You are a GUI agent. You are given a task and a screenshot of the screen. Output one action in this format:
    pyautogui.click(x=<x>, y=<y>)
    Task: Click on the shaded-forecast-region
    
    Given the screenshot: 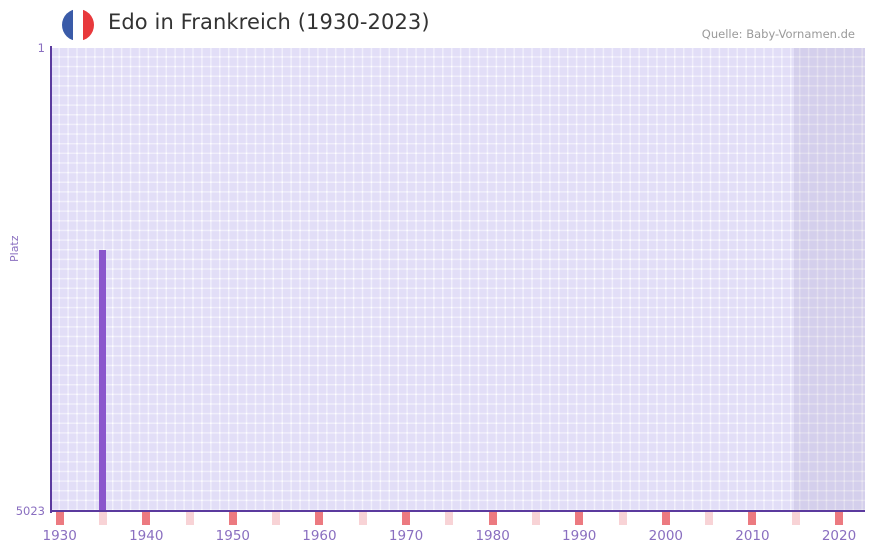 What is the action you would take?
    pyautogui.click(x=829, y=279)
    